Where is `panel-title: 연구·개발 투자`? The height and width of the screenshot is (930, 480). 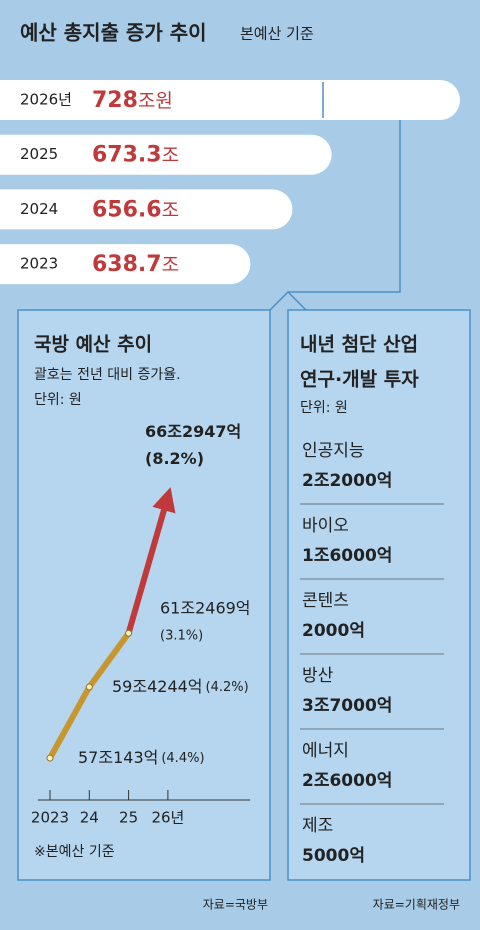 panel-title: 연구·개발 투자 is located at coordinates (359, 380).